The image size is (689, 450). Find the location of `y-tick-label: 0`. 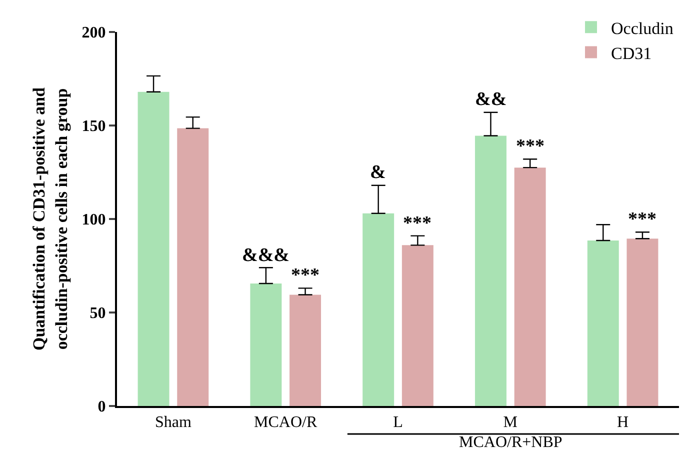

y-tick-label: 0 is located at coordinates (102, 407).